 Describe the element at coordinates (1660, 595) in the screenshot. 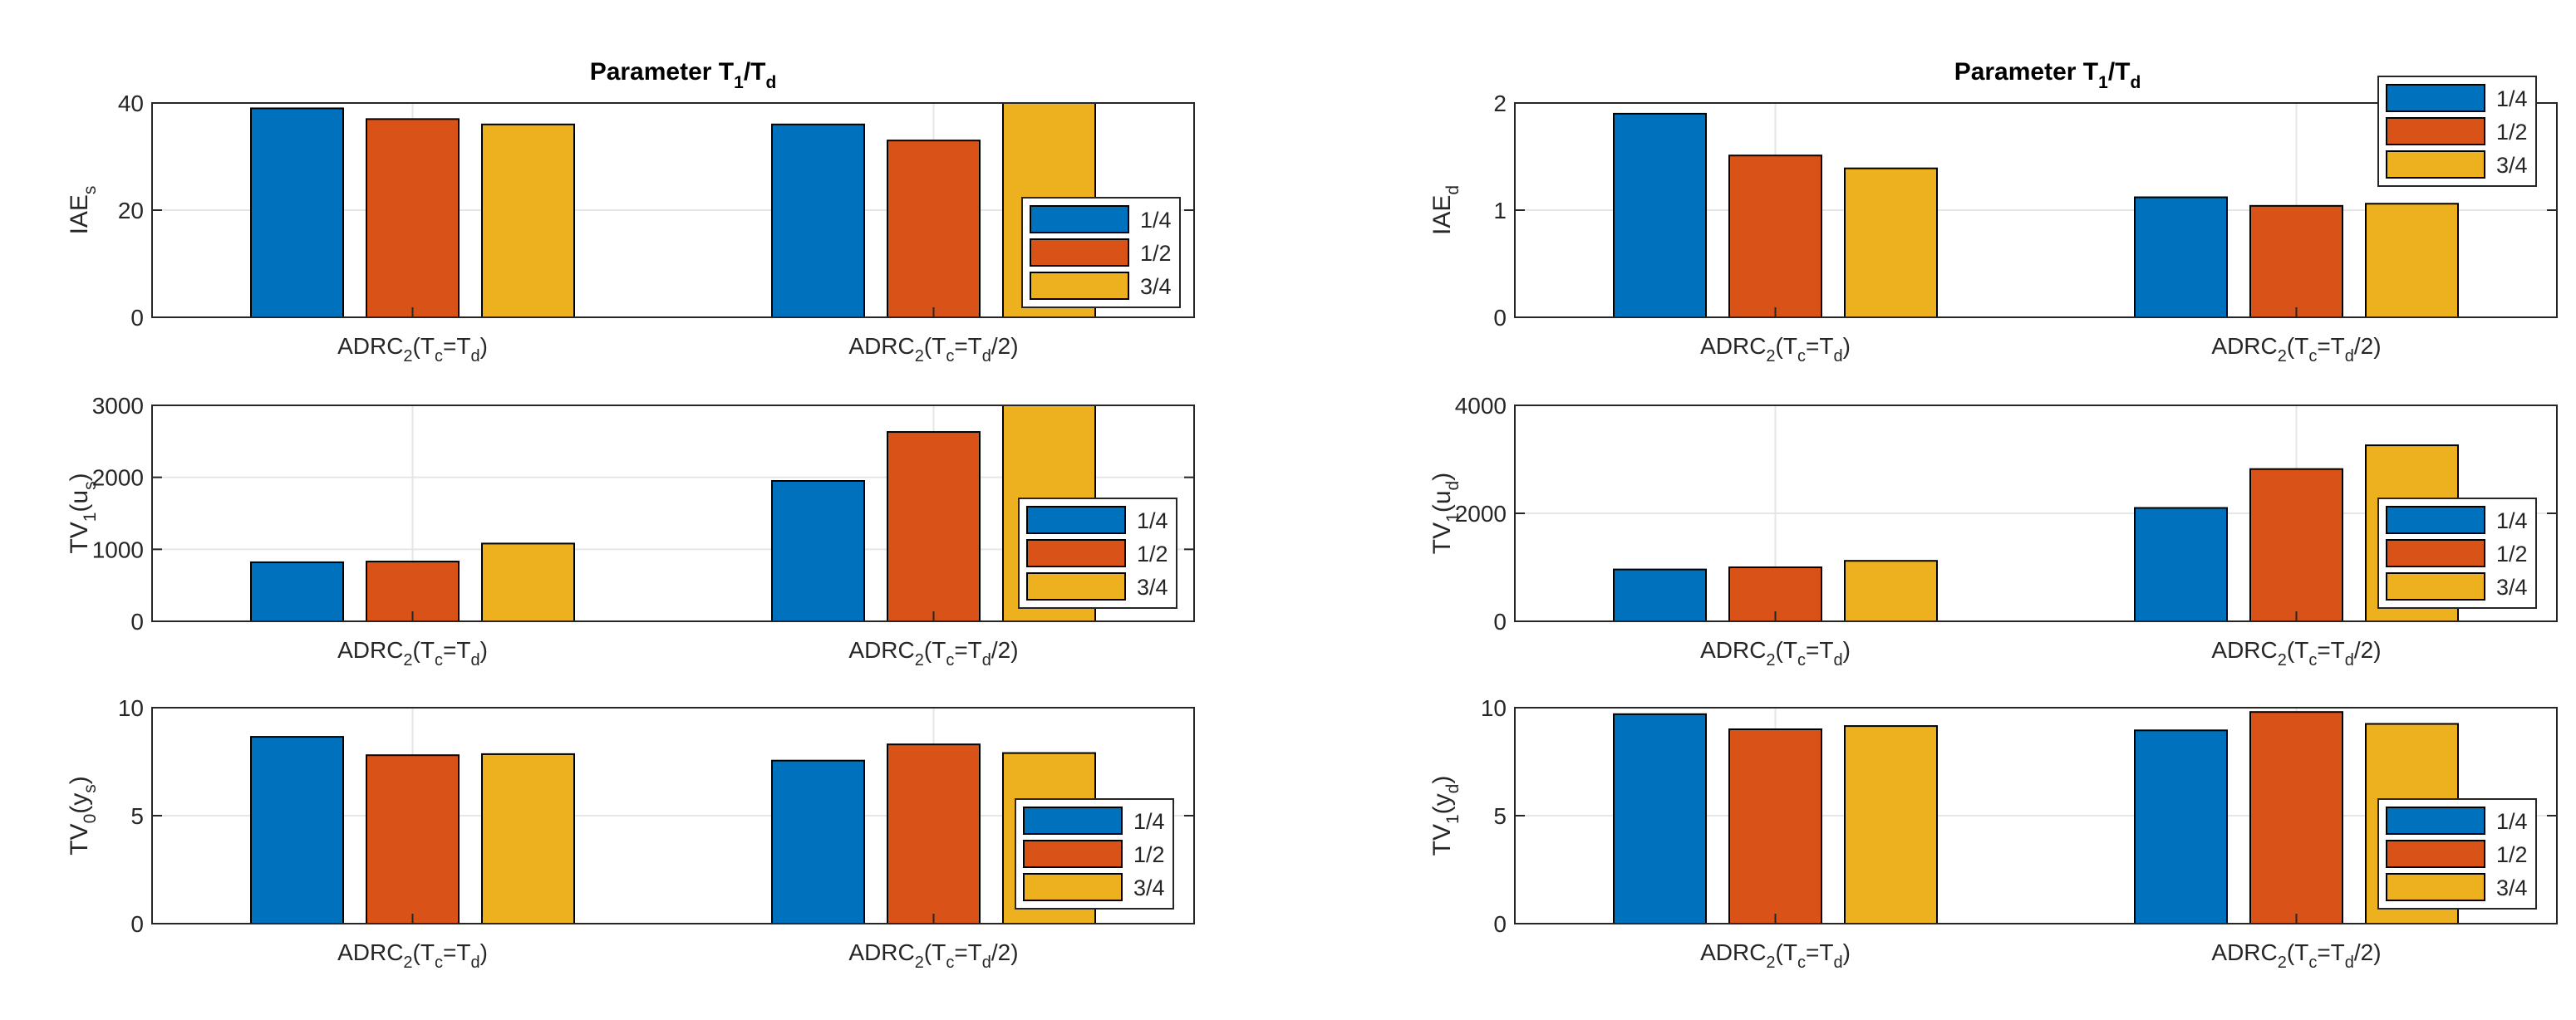

I see `bar-tv1-ud-1-4-cat1` at that location.